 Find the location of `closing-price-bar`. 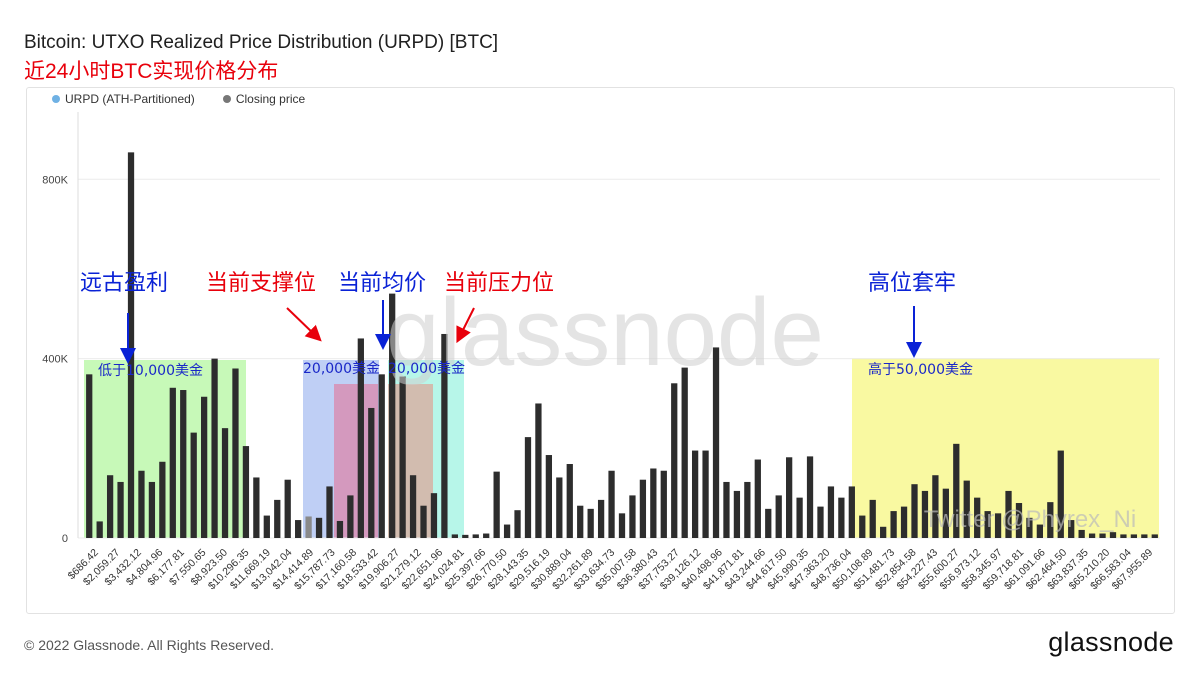

closing-price-bar is located at coordinates (308, 527).